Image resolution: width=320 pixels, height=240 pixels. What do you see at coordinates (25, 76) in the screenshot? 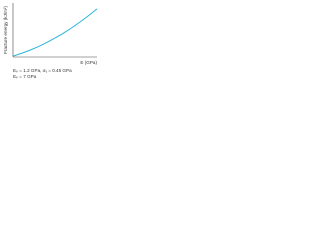
I see `annotation: Eₚ = 7 GPa` at bounding box center [25, 76].